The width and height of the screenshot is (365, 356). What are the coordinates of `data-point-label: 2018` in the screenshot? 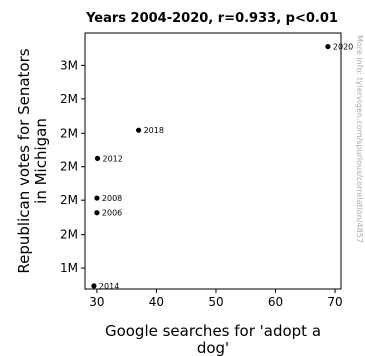 It's located at (154, 130).